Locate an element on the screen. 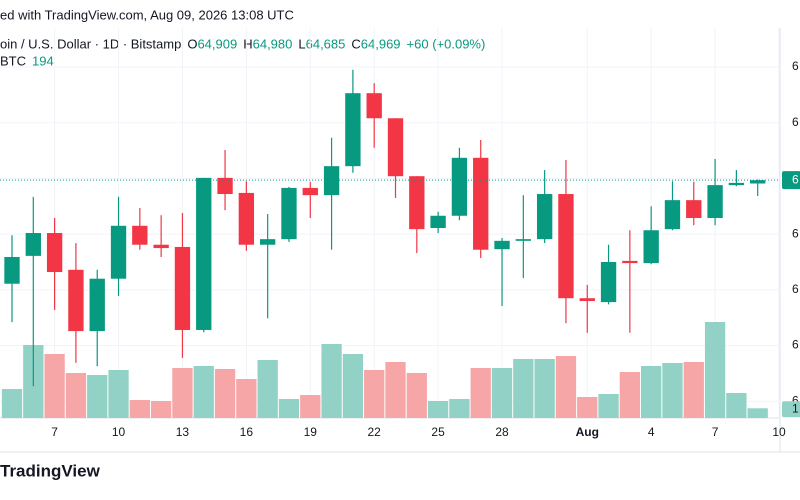 This screenshot has width=800, height=500. x-tick-label: 28 is located at coordinates (502, 432).